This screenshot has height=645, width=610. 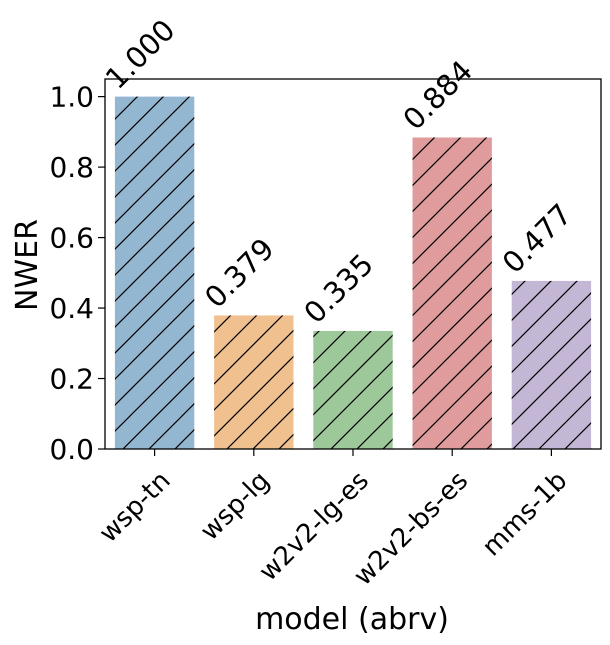 I want to click on bar-hatch-mms-1b, so click(x=551, y=364).